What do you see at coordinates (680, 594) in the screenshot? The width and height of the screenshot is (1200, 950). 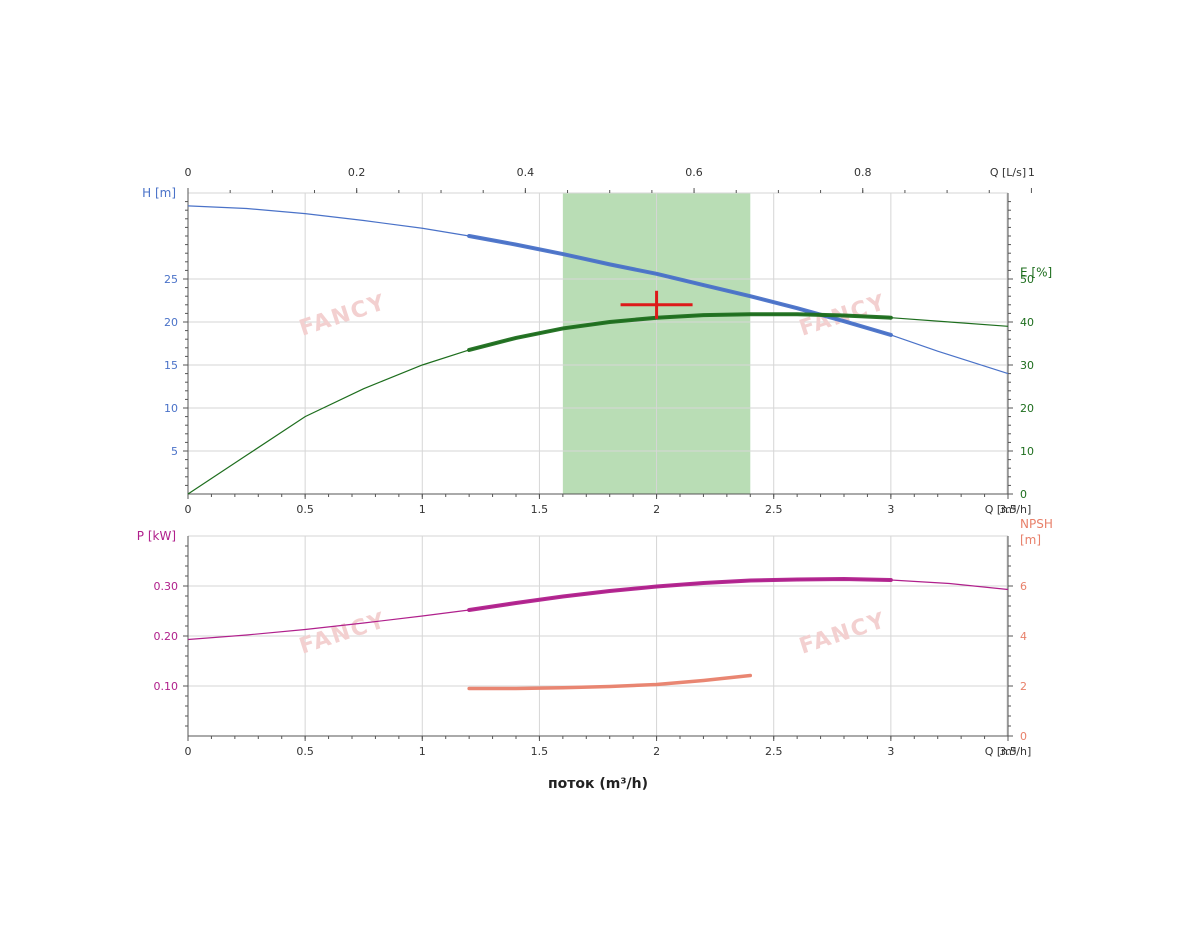 I see `power-curve-duty-range` at bounding box center [680, 594].